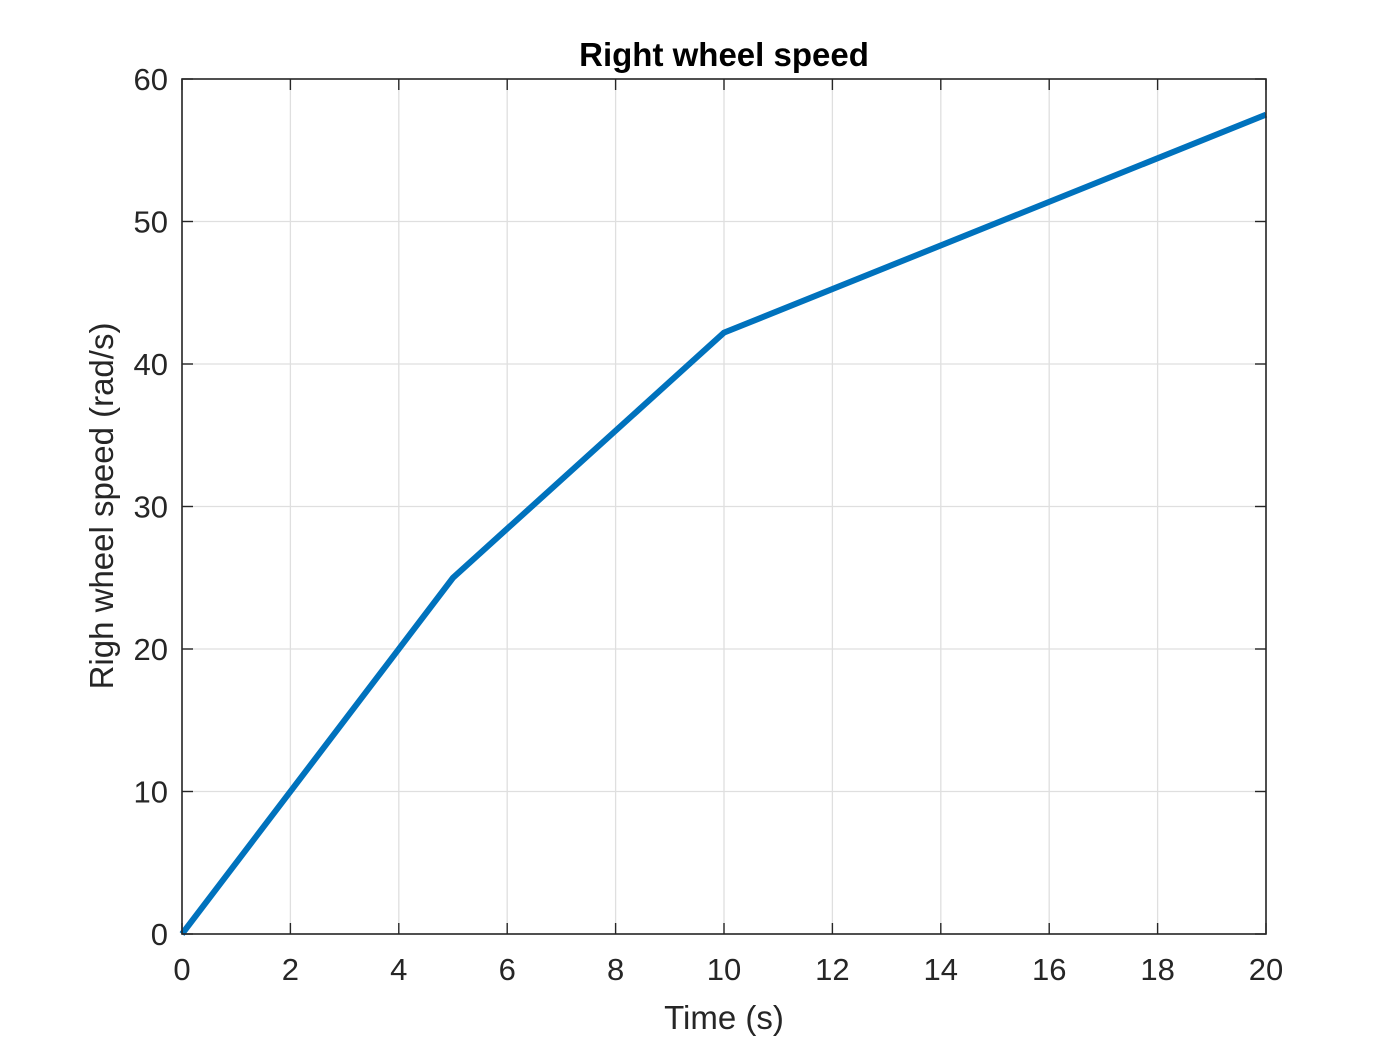  Describe the element at coordinates (615, 969) in the screenshot. I see `x-tick-label: 8` at that location.